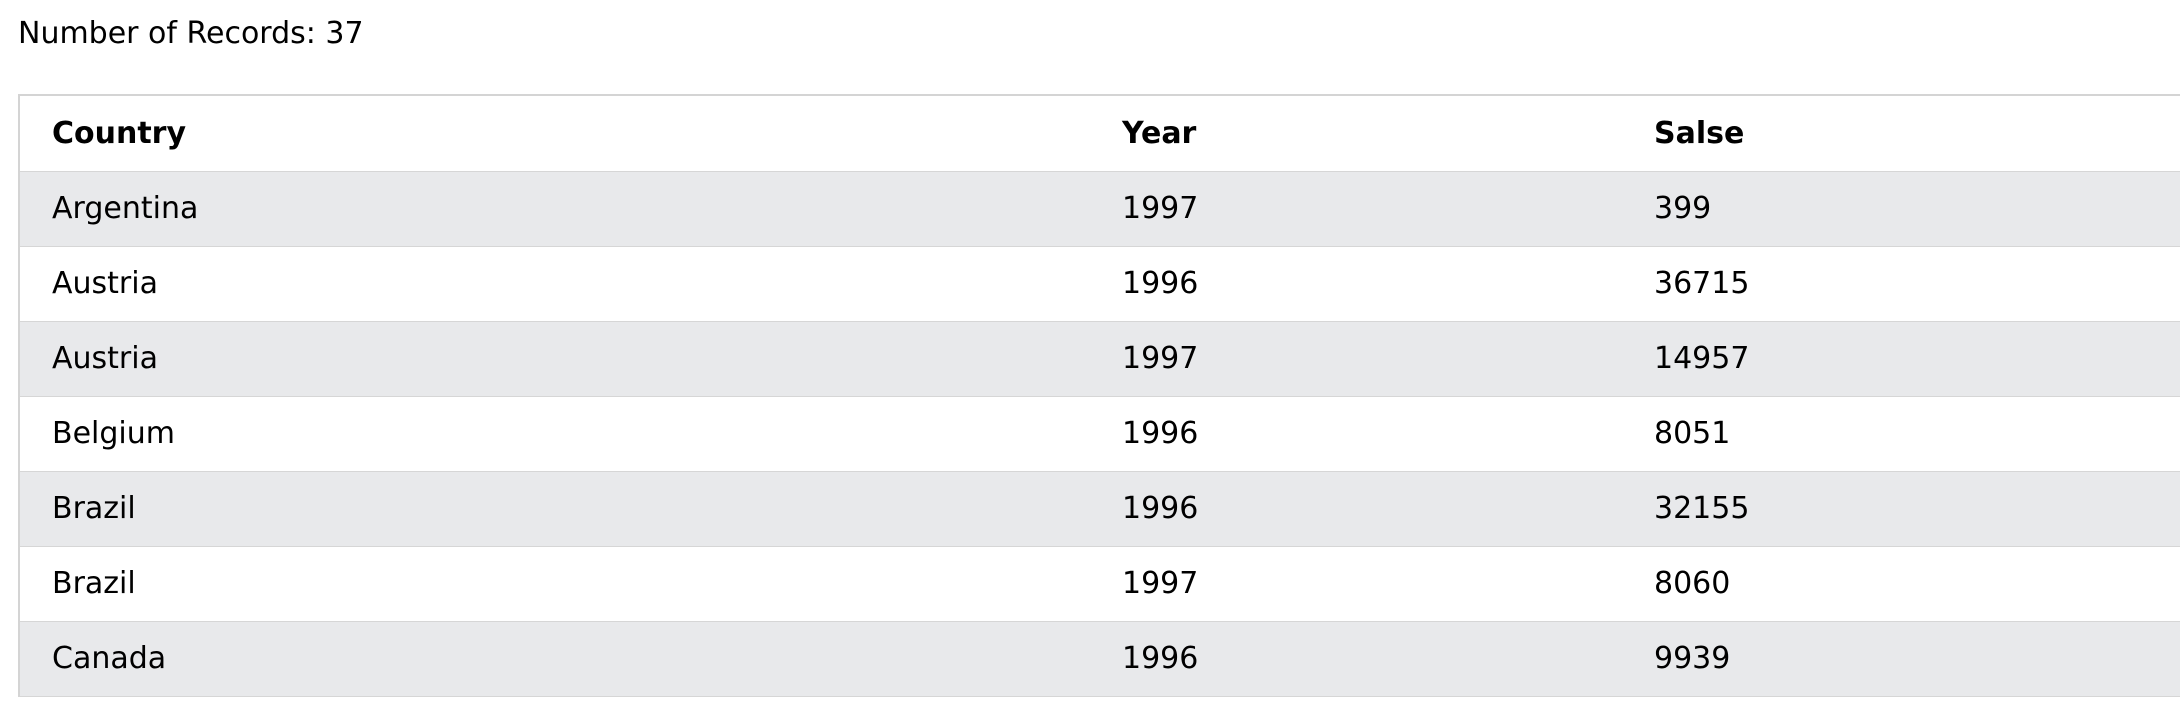  What do you see at coordinates (1356, 134) in the screenshot?
I see `column-header-year: Year` at bounding box center [1356, 134].